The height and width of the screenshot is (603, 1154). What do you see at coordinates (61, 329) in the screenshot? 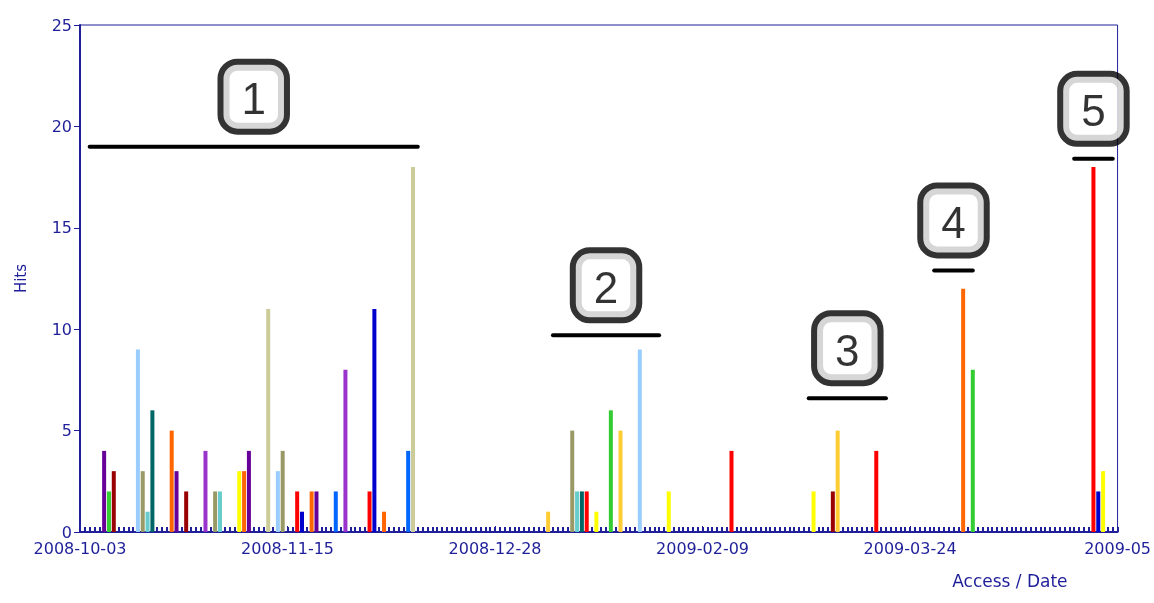
I see `y-tick-label: 10` at bounding box center [61, 329].